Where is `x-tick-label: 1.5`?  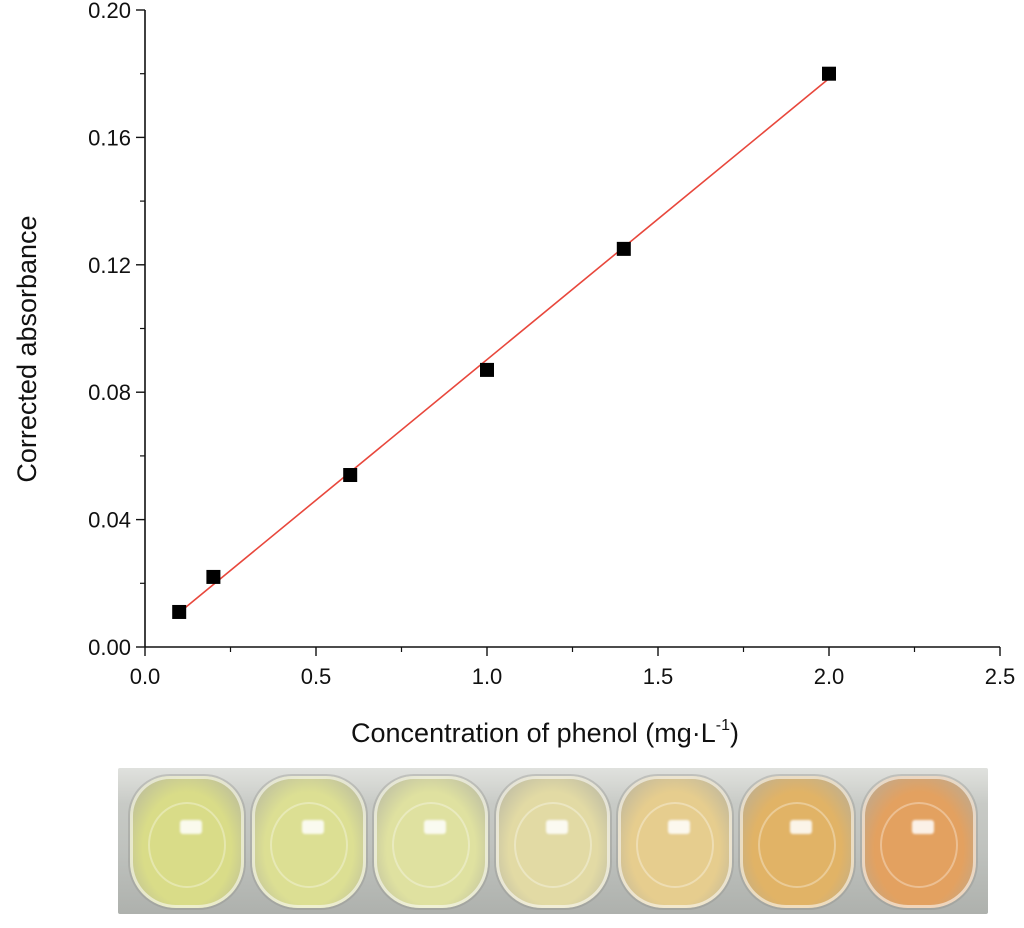 x-tick-label: 1.5 is located at coordinates (658, 676).